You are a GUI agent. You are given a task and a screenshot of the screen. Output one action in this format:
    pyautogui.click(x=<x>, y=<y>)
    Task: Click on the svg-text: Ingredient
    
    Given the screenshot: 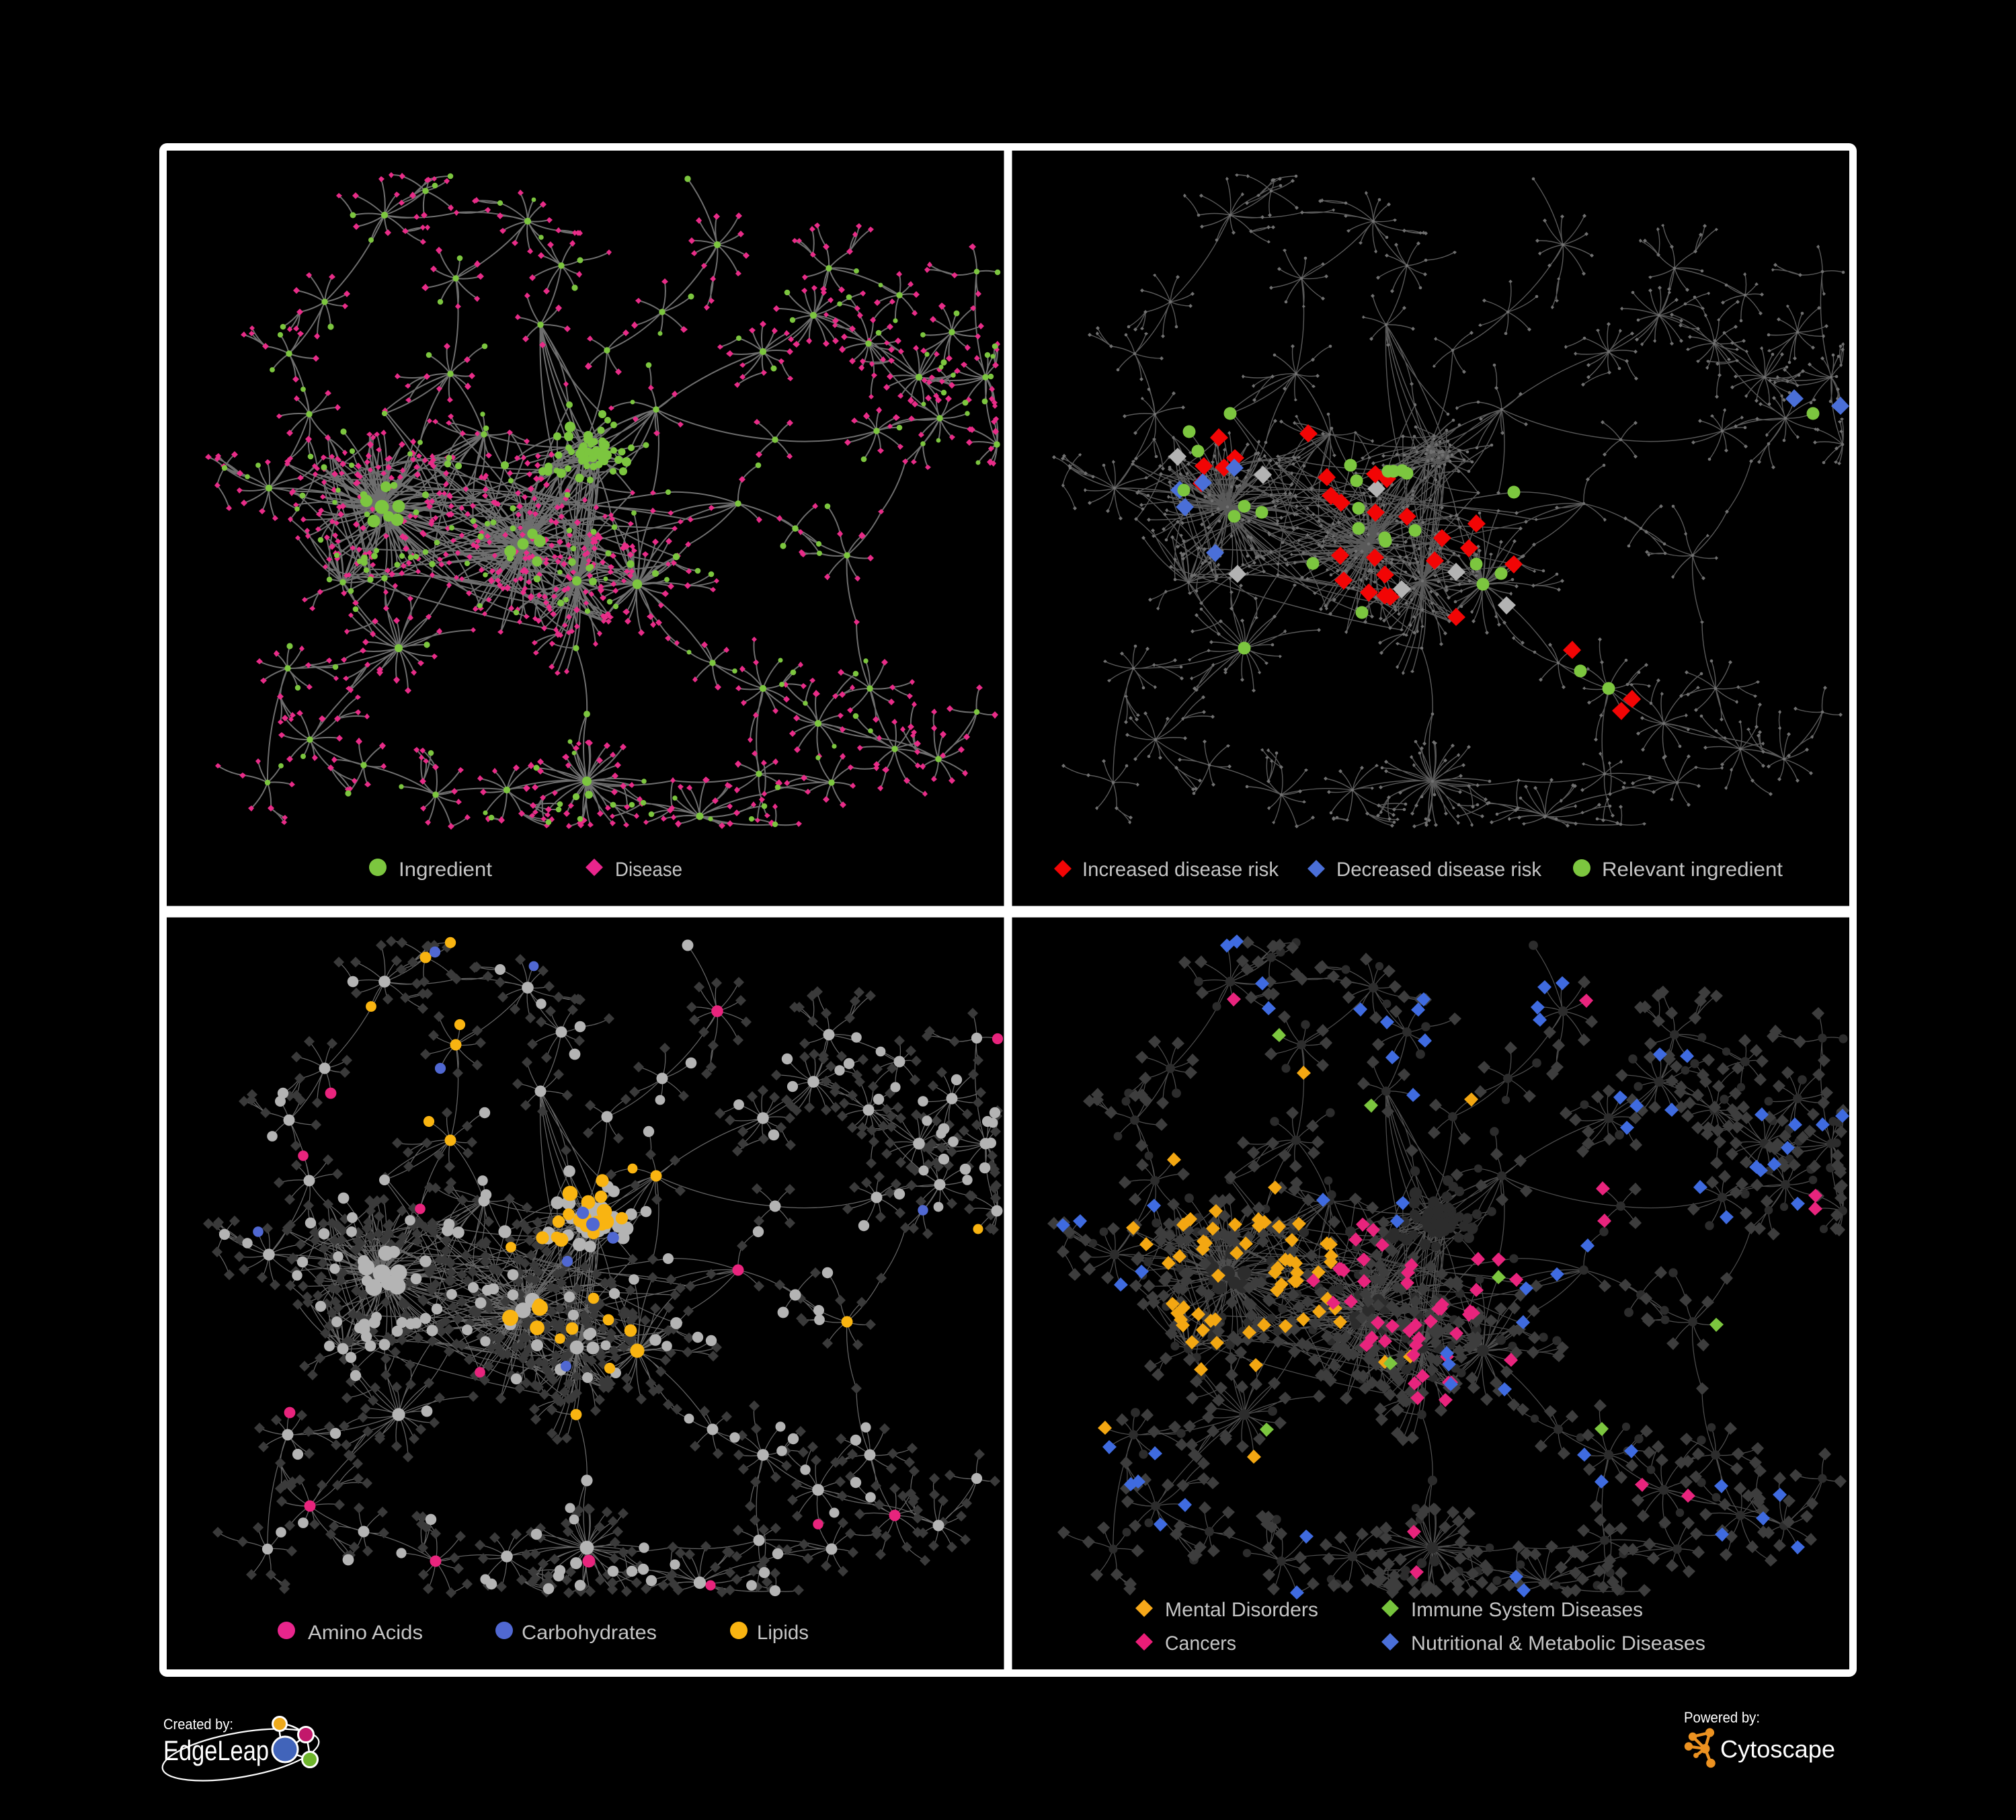 What is the action you would take?
    pyautogui.click(x=446, y=870)
    